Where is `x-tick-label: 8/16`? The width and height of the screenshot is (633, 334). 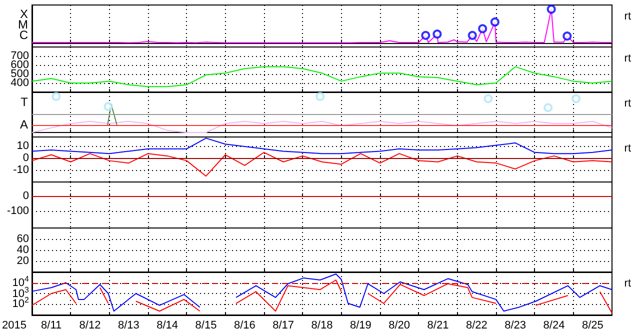
x-tick-label: 8/16 is located at coordinates (245, 326).